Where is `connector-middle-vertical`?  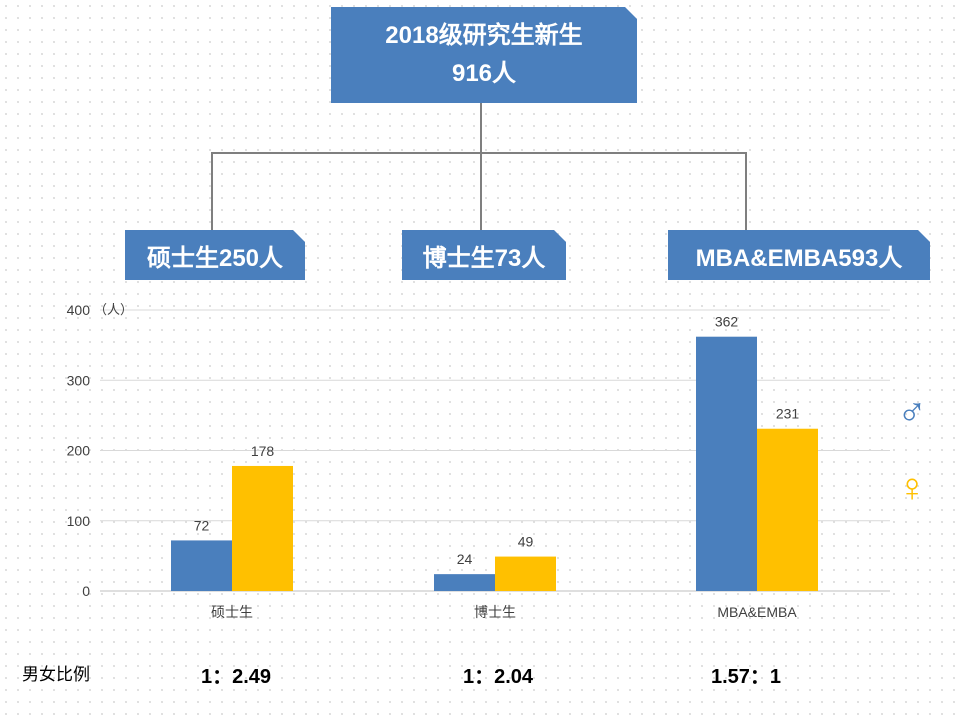
connector-middle-vertical is located at coordinates (481, 191).